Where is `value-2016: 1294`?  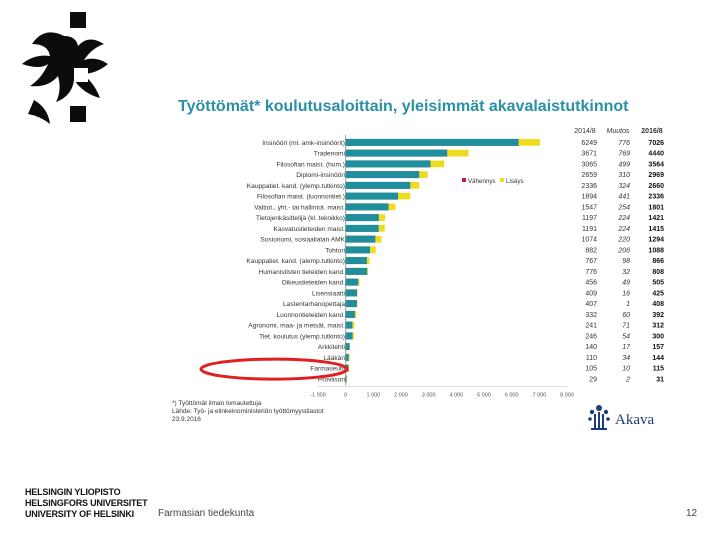 value-2016: 1294 is located at coordinates (656, 240).